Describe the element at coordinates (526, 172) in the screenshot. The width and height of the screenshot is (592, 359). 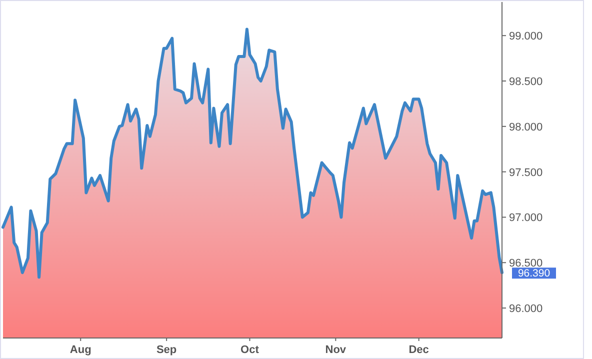
I see `y-tick-label: 97.500` at that location.